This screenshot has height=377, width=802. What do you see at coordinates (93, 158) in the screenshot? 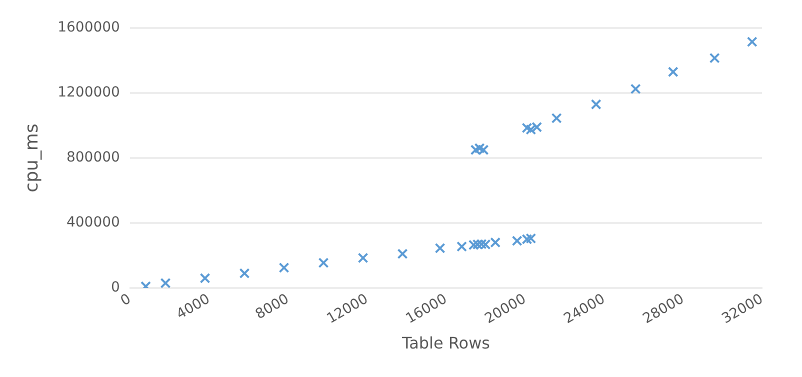
I see `y-tick-label: 800000` at bounding box center [93, 158].